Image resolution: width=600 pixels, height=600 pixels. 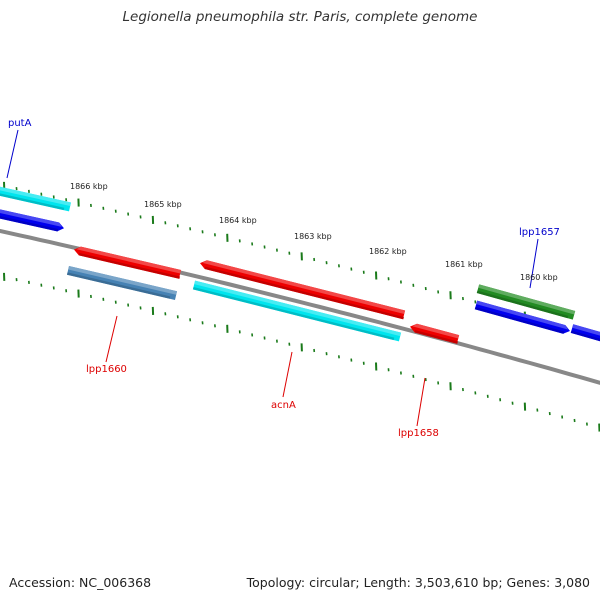 What do you see at coordinates (89, 186) in the screenshot?
I see `scale-label: 1866 kbp` at bounding box center [89, 186].